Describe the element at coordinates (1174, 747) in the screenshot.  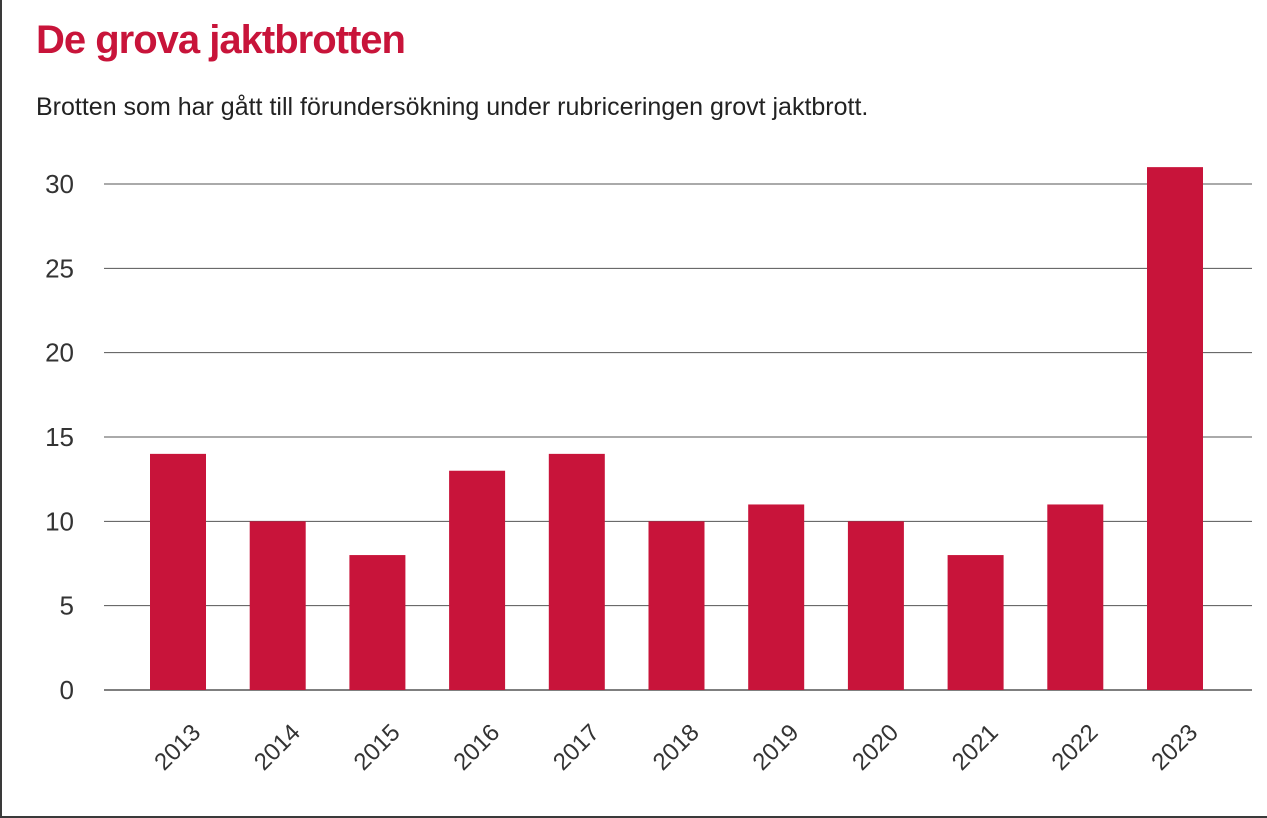
I see `x-tick-label-2023: 2023` at that location.